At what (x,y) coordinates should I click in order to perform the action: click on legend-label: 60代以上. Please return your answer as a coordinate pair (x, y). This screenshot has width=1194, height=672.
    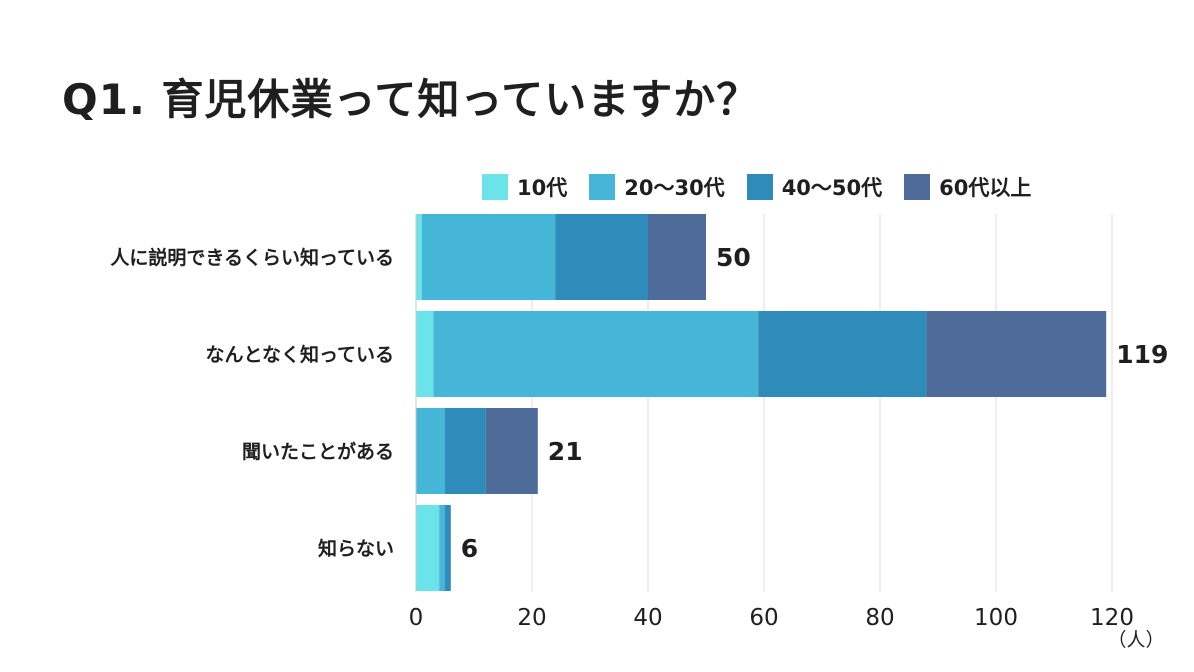
    Looking at the image, I should click on (985, 188).